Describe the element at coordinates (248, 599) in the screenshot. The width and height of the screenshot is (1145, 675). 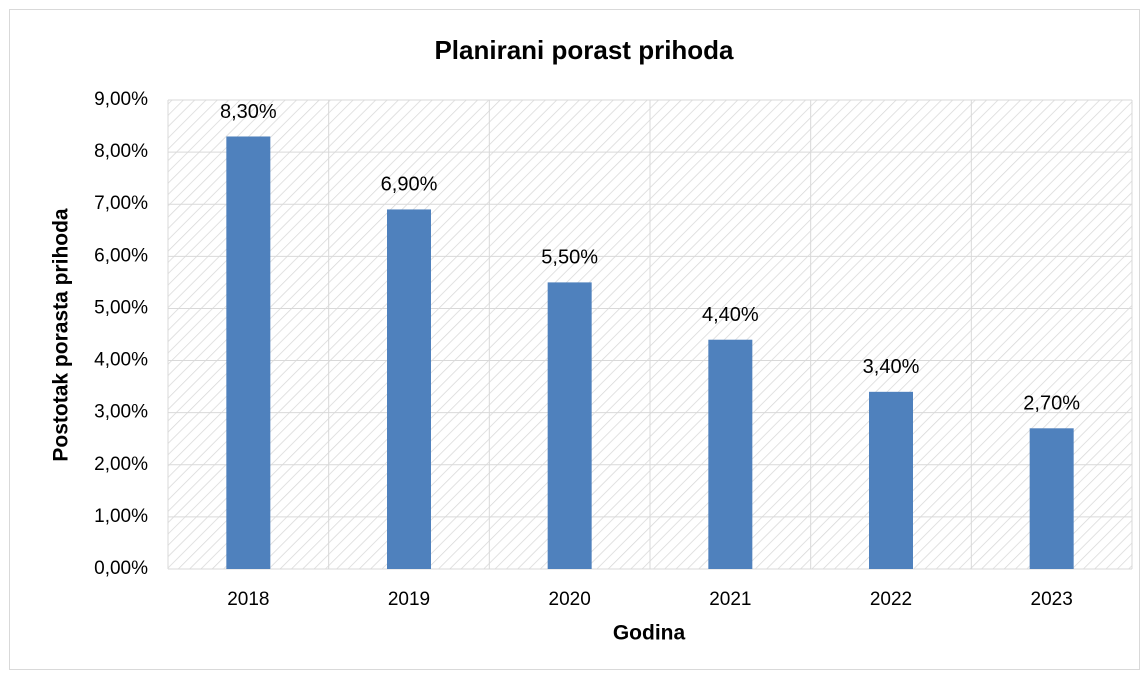
I see `x-tick-label: 2018` at that location.